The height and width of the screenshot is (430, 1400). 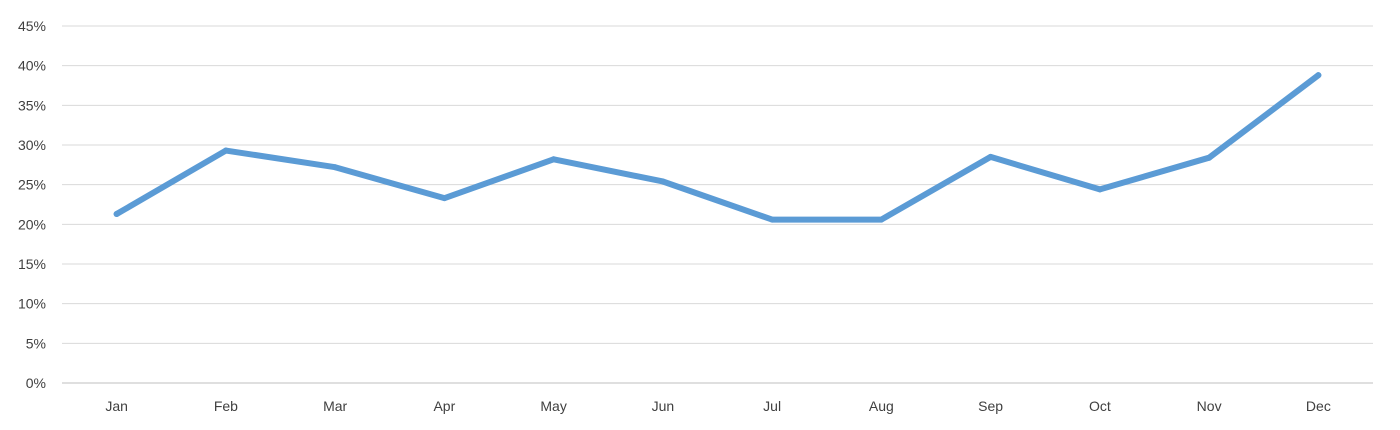 I want to click on y-tick-label: 5%, so click(x=36, y=343).